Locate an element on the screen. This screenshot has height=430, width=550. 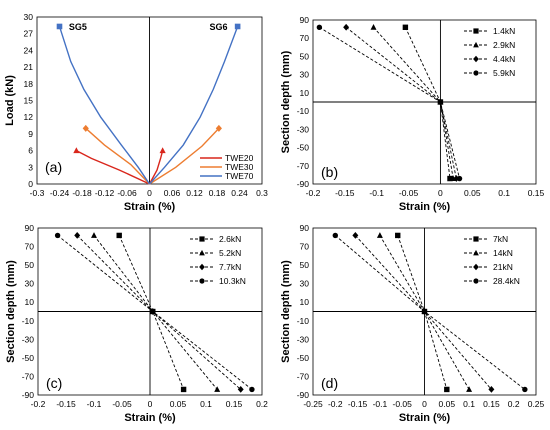
y-tick-label: 0 is located at coordinates (30, 184).